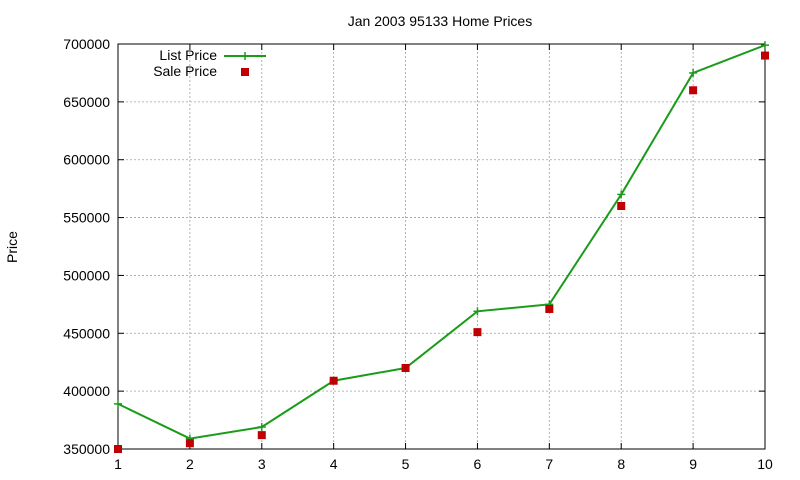 This screenshot has height=480, width=800. Describe the element at coordinates (621, 464) in the screenshot. I see `x-tick-label: 8` at that location.